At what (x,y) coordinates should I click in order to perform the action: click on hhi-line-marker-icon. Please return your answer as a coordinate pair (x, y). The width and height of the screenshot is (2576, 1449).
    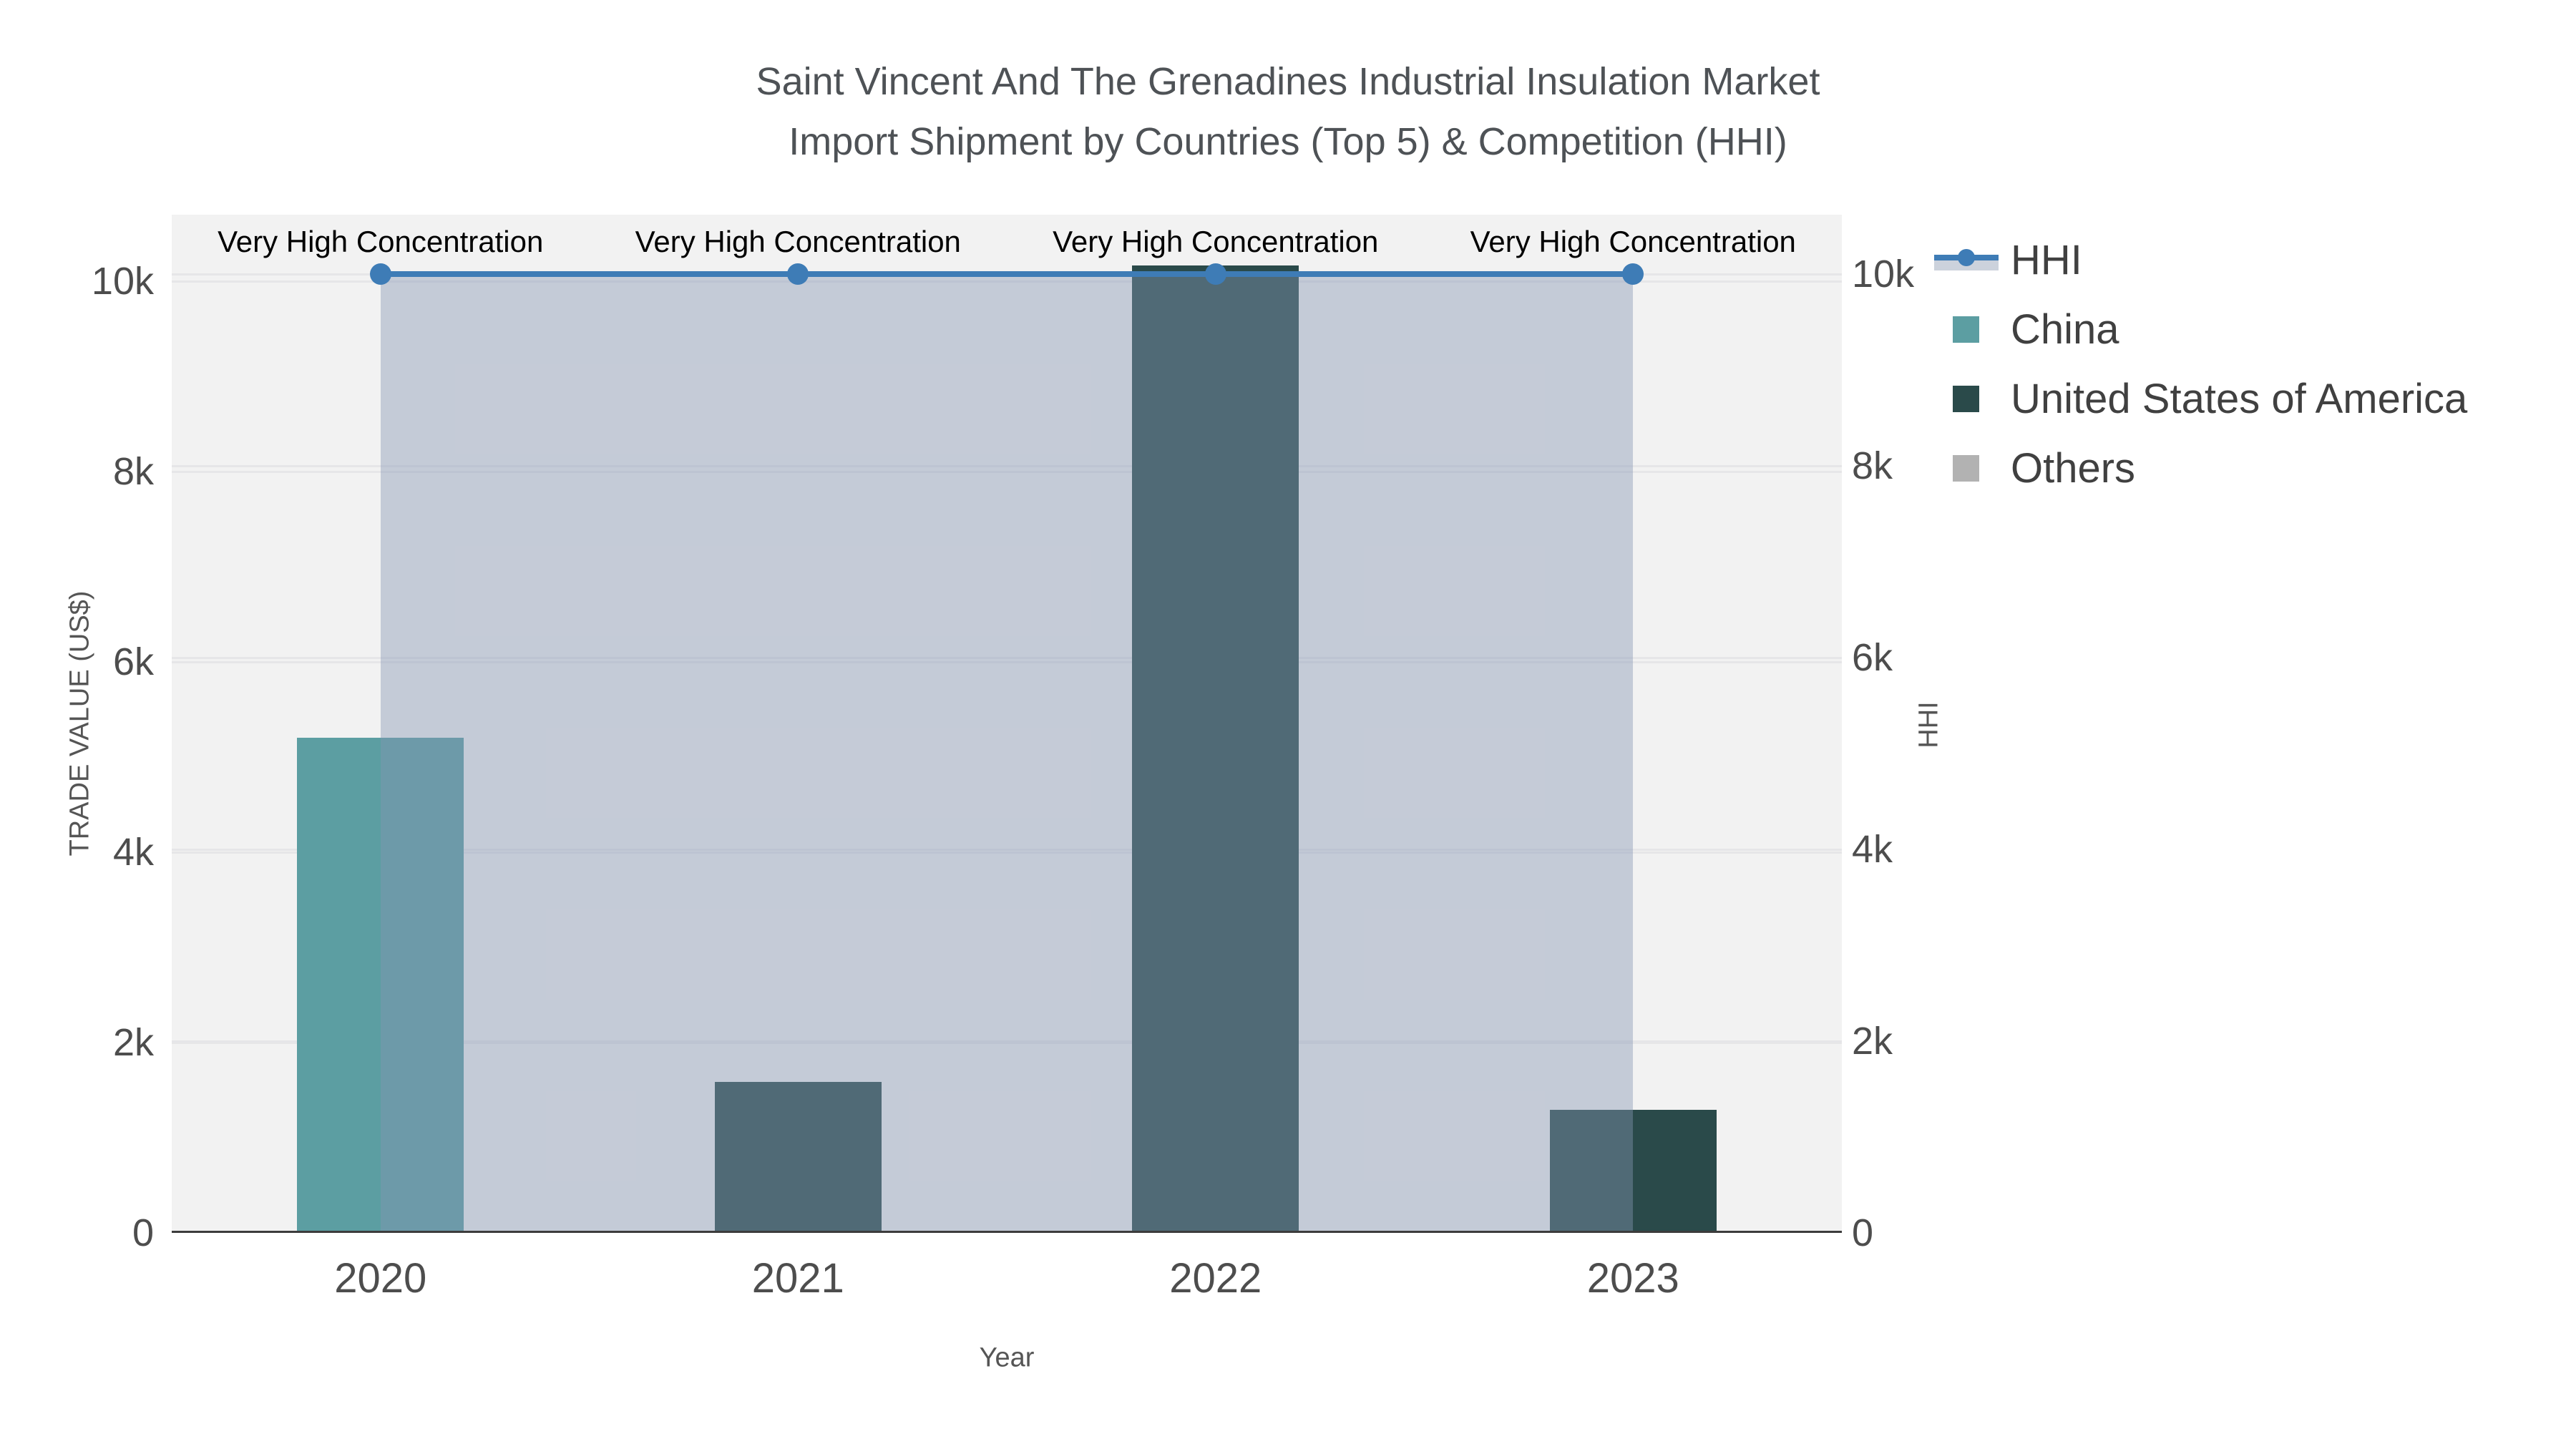
    Looking at the image, I should click on (1966, 260).